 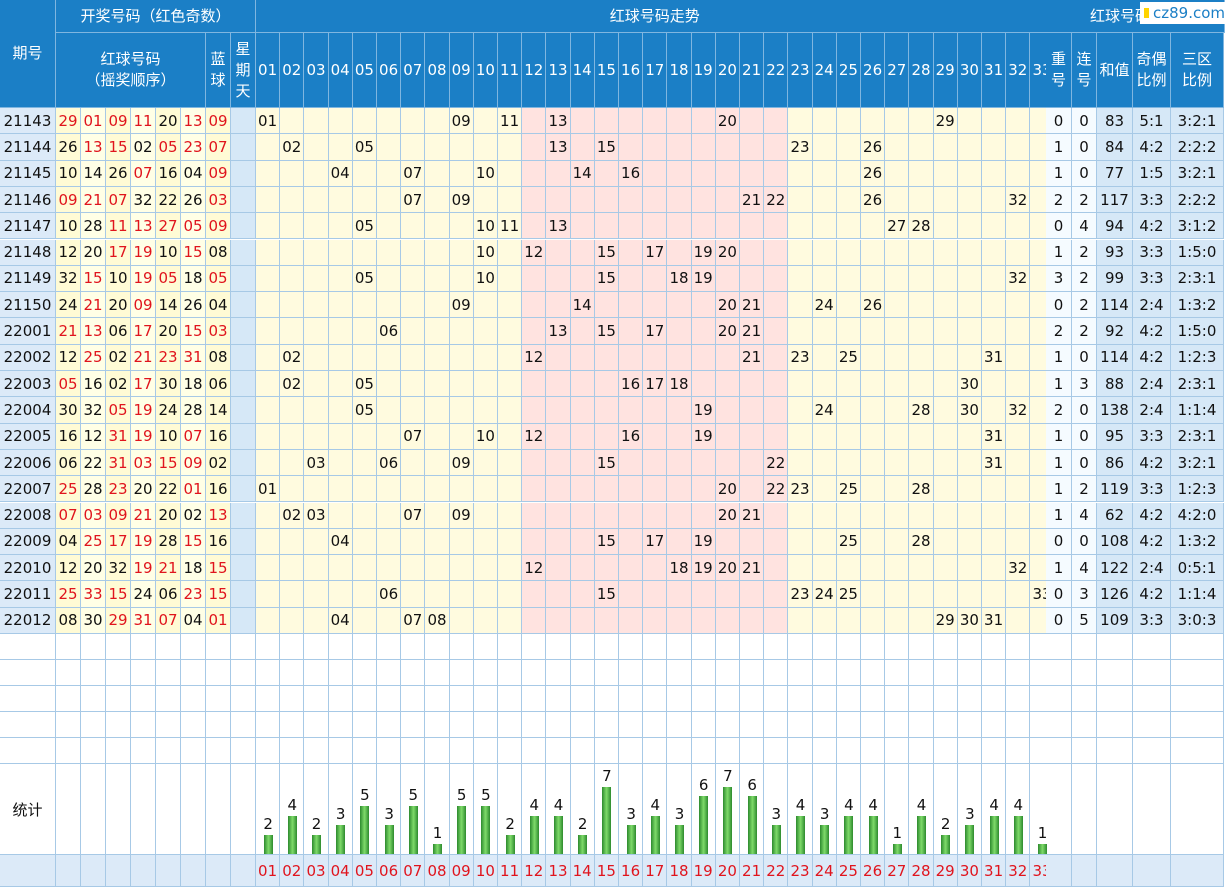 What do you see at coordinates (969, 384) in the screenshot?
I see `trend-cell: 30` at bounding box center [969, 384].